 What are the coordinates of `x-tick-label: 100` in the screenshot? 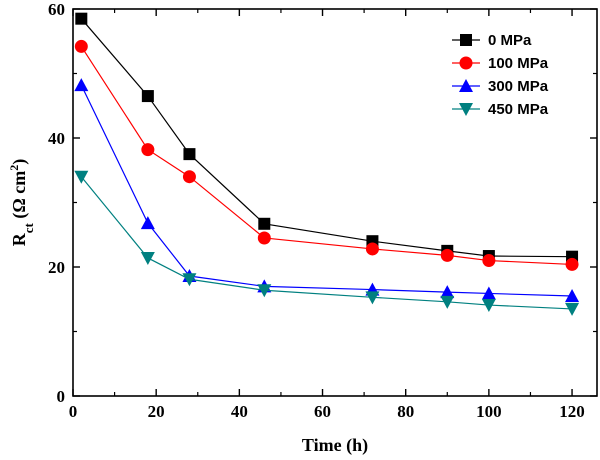 It's located at (489, 411).